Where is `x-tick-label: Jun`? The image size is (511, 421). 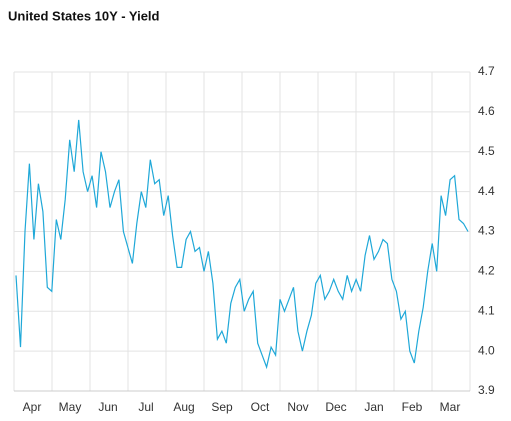
x-tick-label: Jun is located at coordinates (107, 407).